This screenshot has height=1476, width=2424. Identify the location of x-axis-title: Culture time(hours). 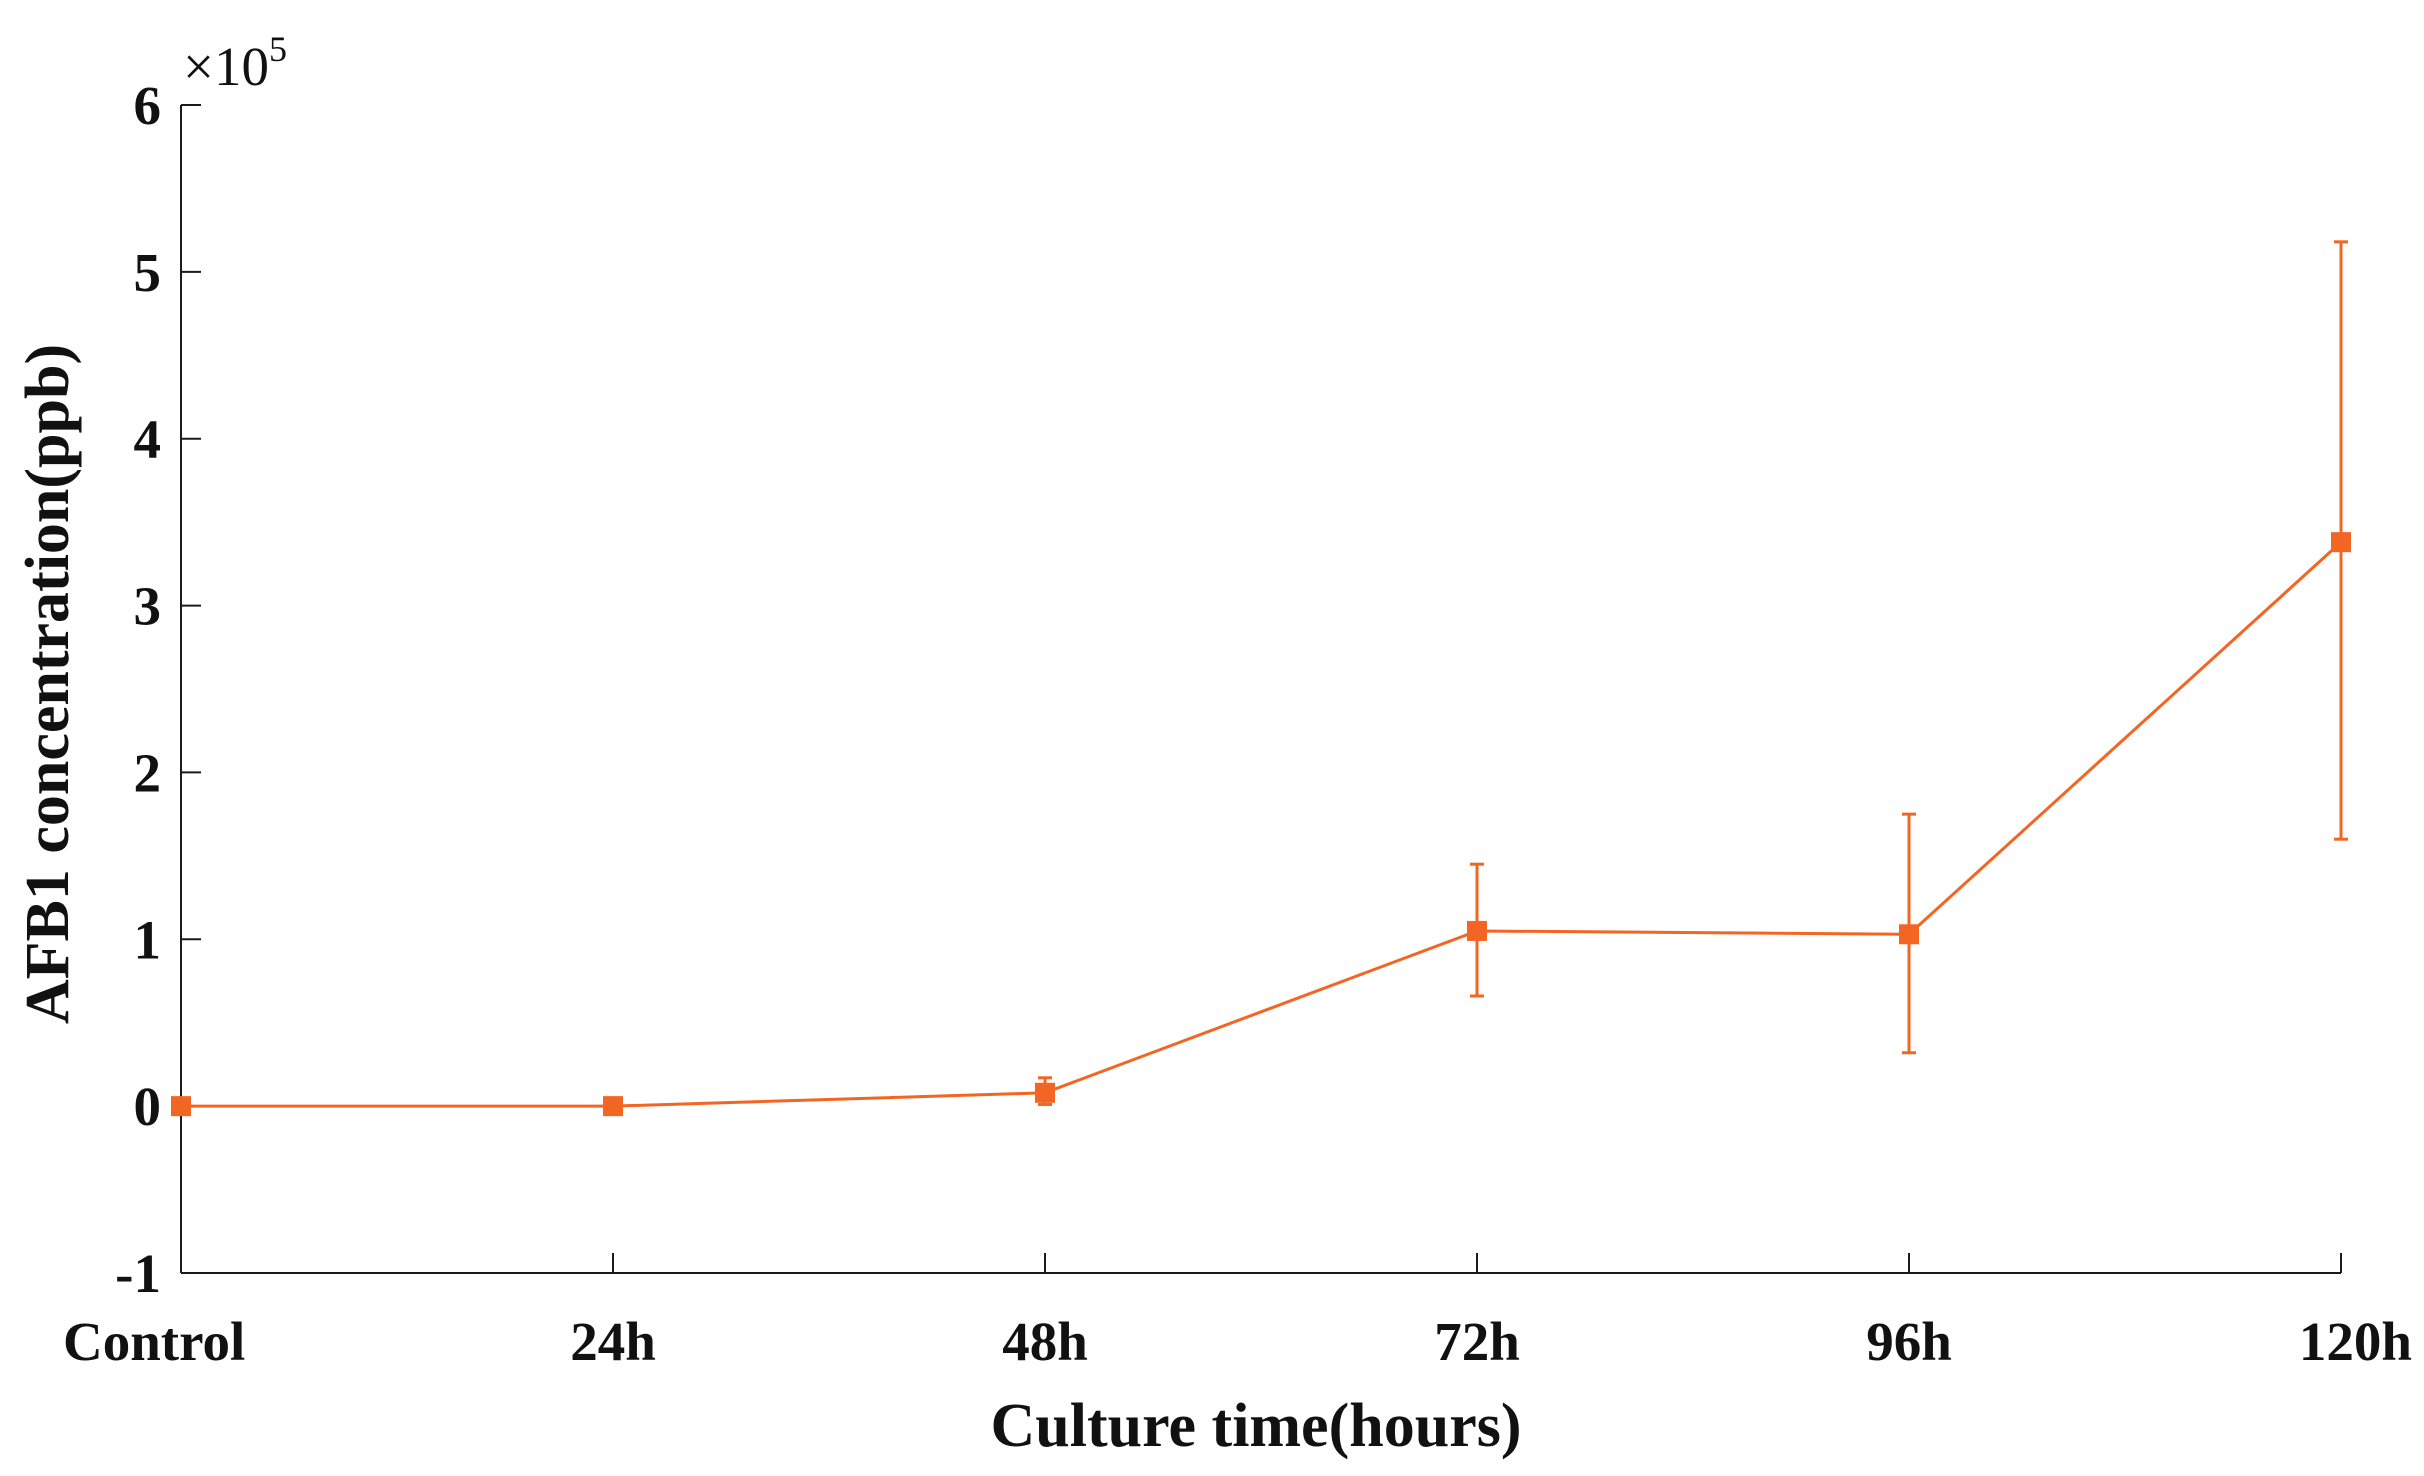
(1256, 1426).